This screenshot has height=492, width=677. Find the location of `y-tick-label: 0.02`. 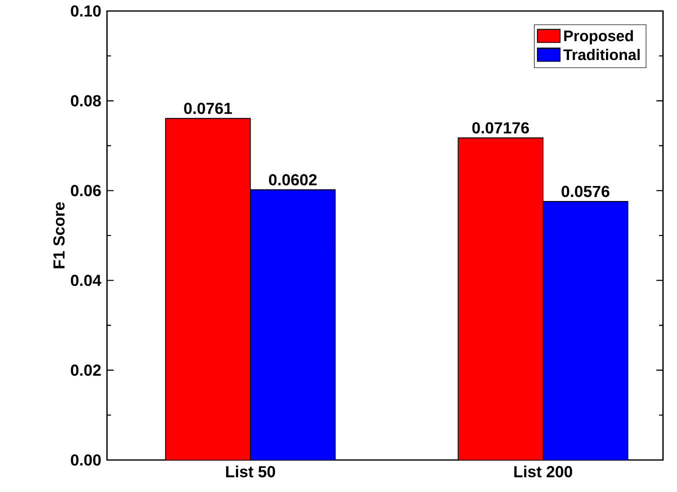

y-tick-label: 0.02 is located at coordinates (85, 370).